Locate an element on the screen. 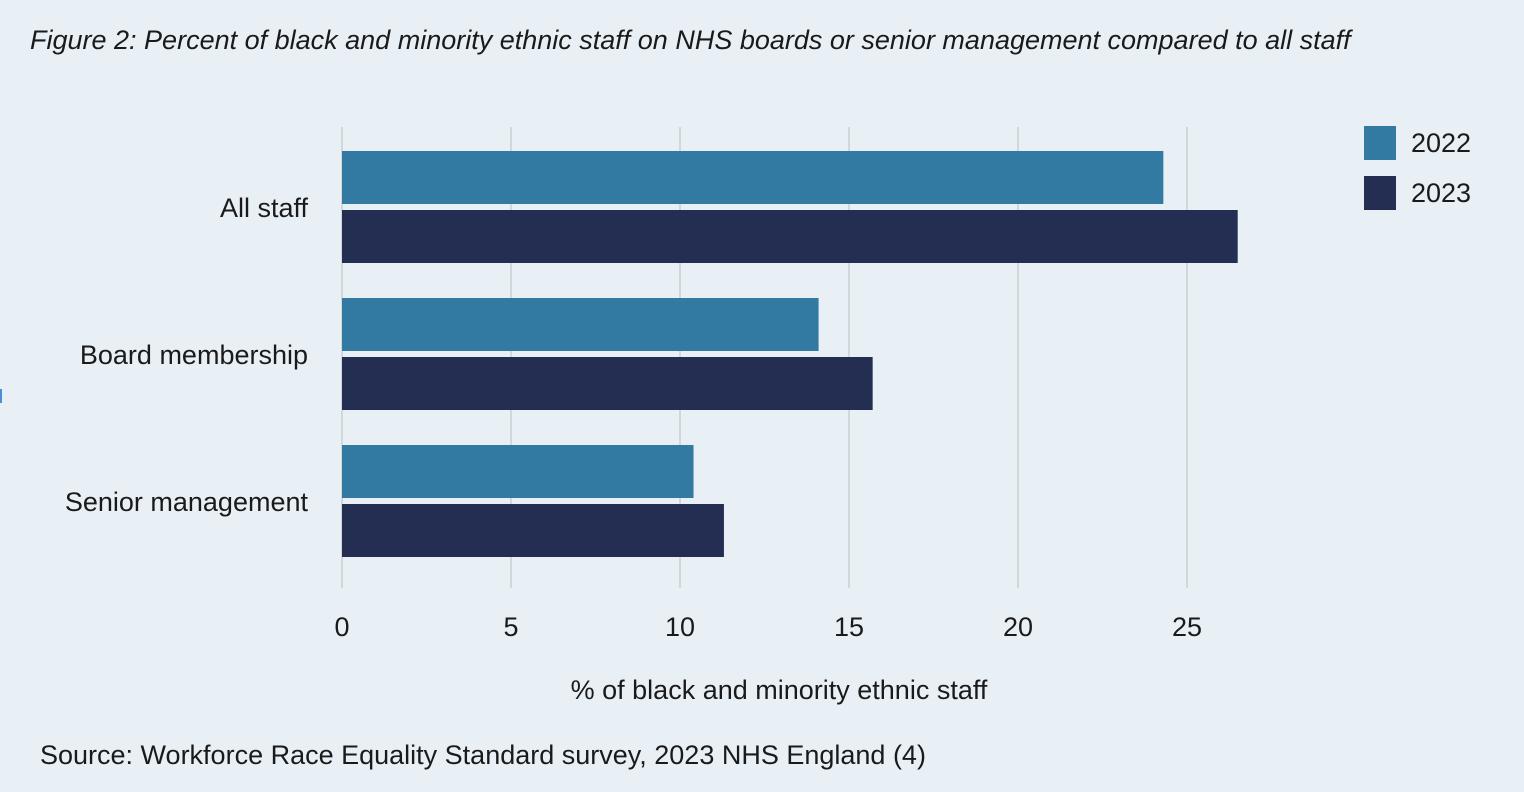  x-tick-label-25: 25 is located at coordinates (1187, 627).